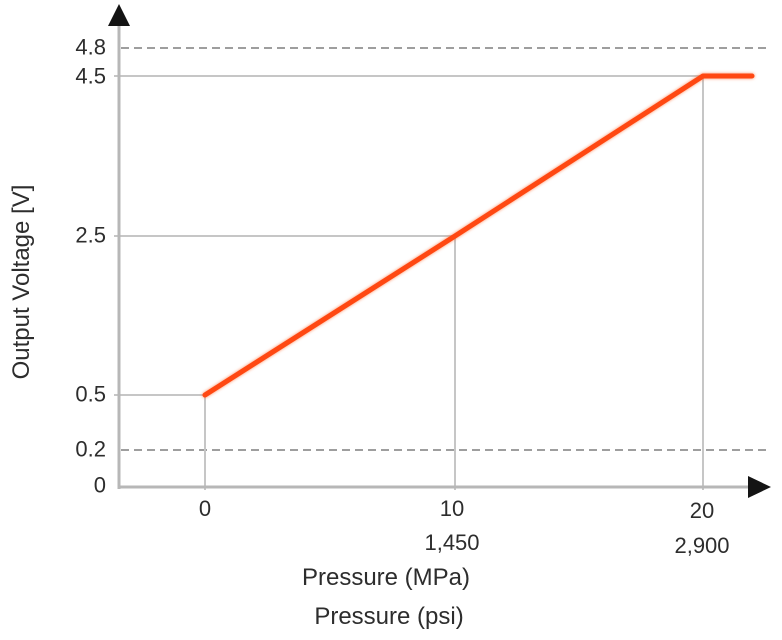  I want to click on x-axis-title-psi: Pressure (psi), so click(389, 616).